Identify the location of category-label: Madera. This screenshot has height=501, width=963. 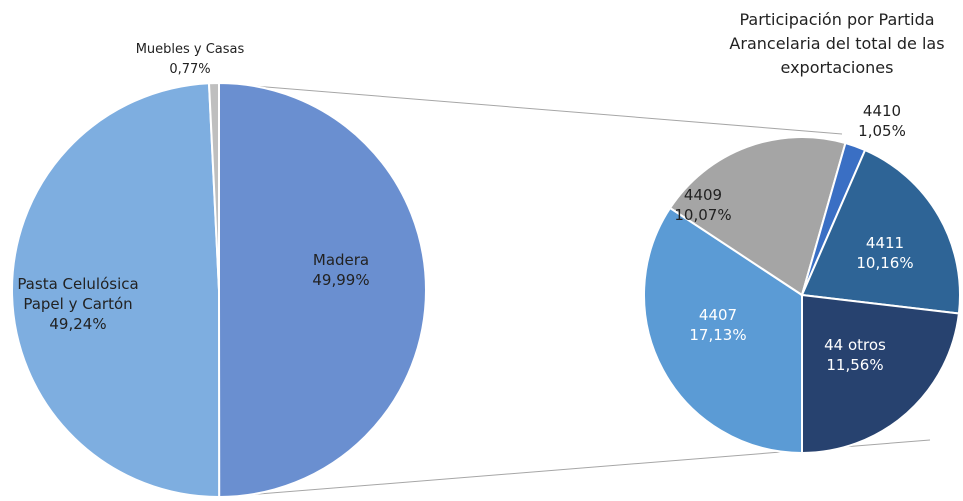
(341, 260).